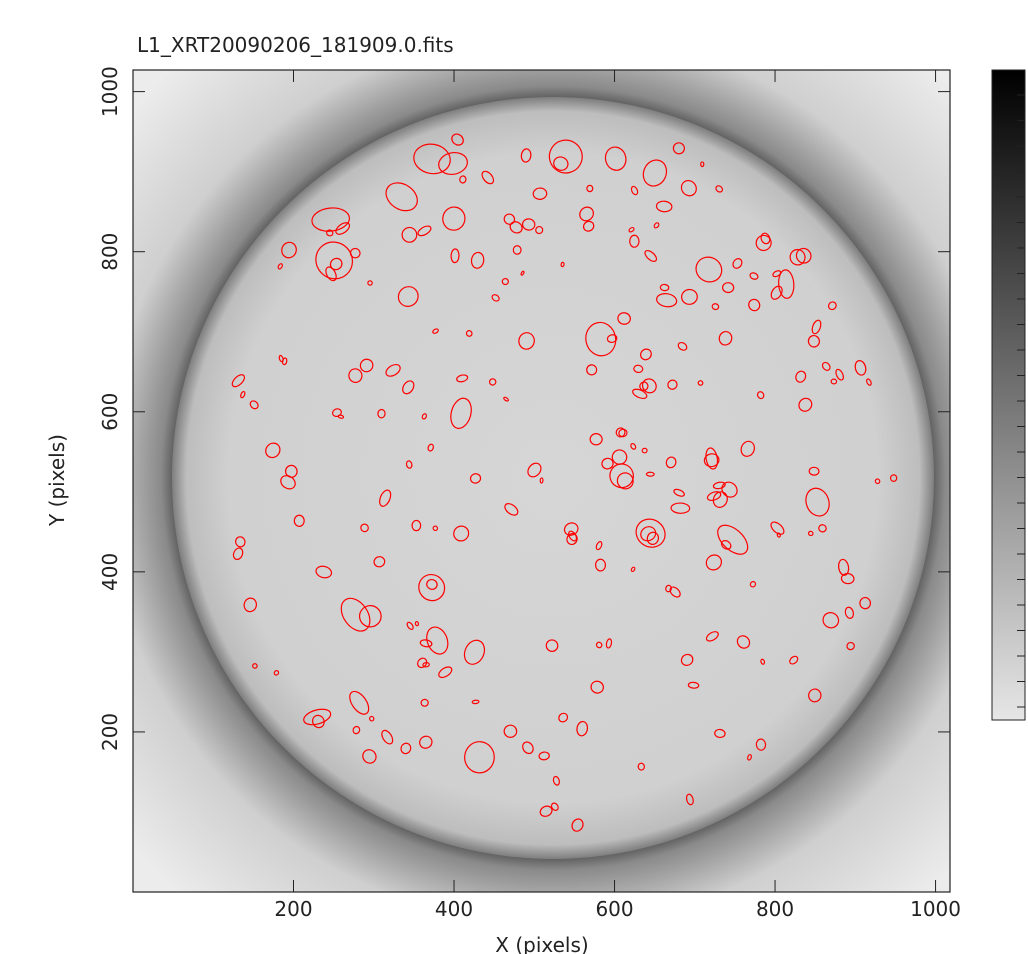  What do you see at coordinates (110, 732) in the screenshot?
I see `y-tick-label: 200` at bounding box center [110, 732].